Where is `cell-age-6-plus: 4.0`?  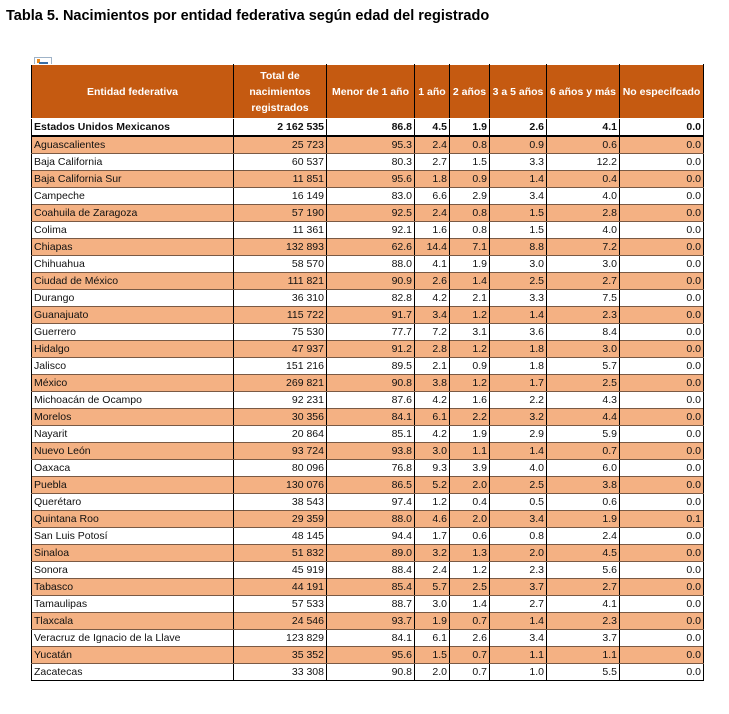
cell-age-6-plus: 4.0 is located at coordinates (583, 196).